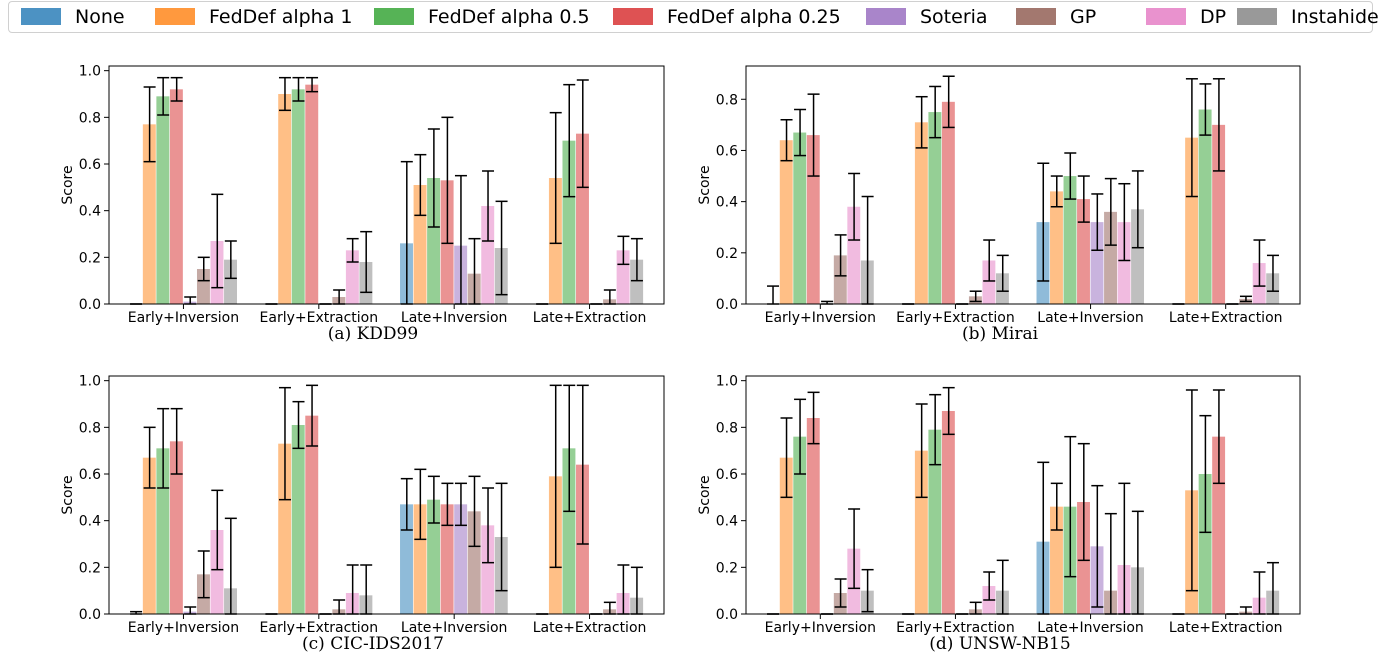 This screenshot has width=1382, height=660. What do you see at coordinates (1335, 17) in the screenshot?
I see `legend-label: Instahide` at bounding box center [1335, 17].